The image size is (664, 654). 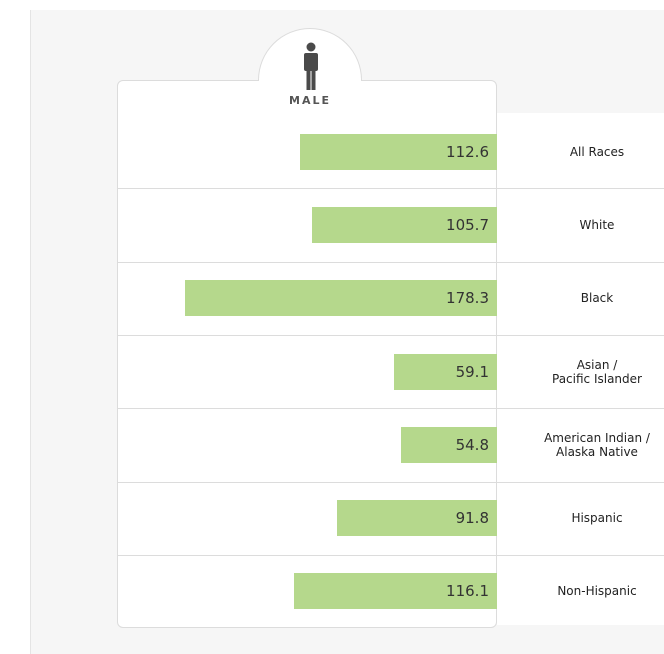 I want to click on header-label: MALE, so click(x=310, y=100).